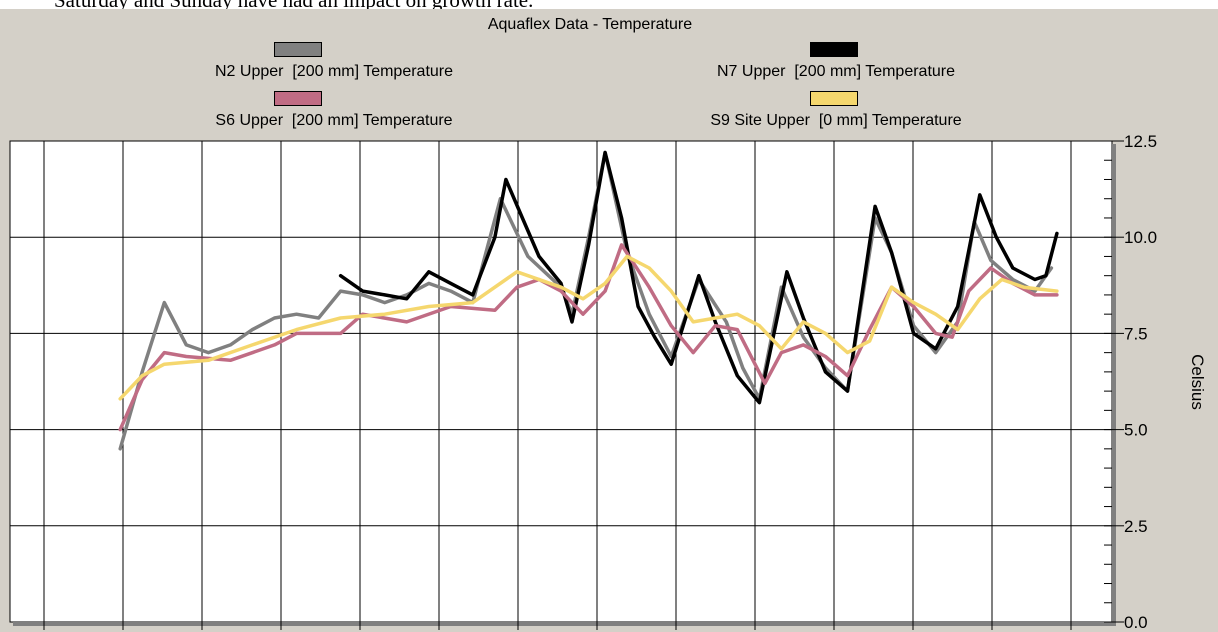 Image resolution: width=1218 pixels, height=632 pixels. I want to click on y-axis-label: Celsius, so click(1197, 382).